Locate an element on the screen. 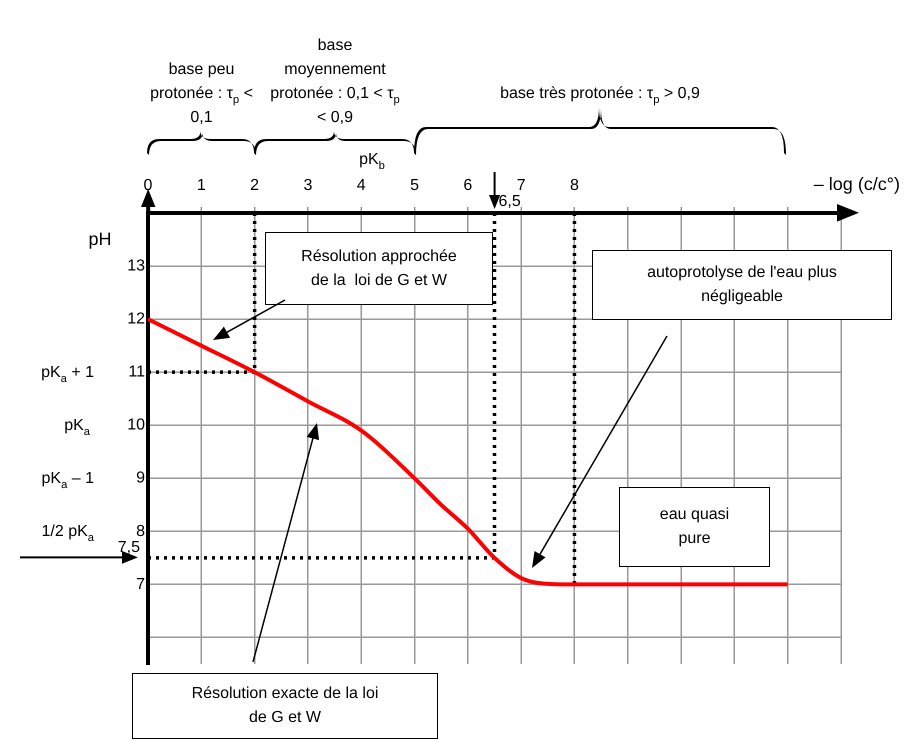  x-tick-label: 6 is located at coordinates (467, 185).